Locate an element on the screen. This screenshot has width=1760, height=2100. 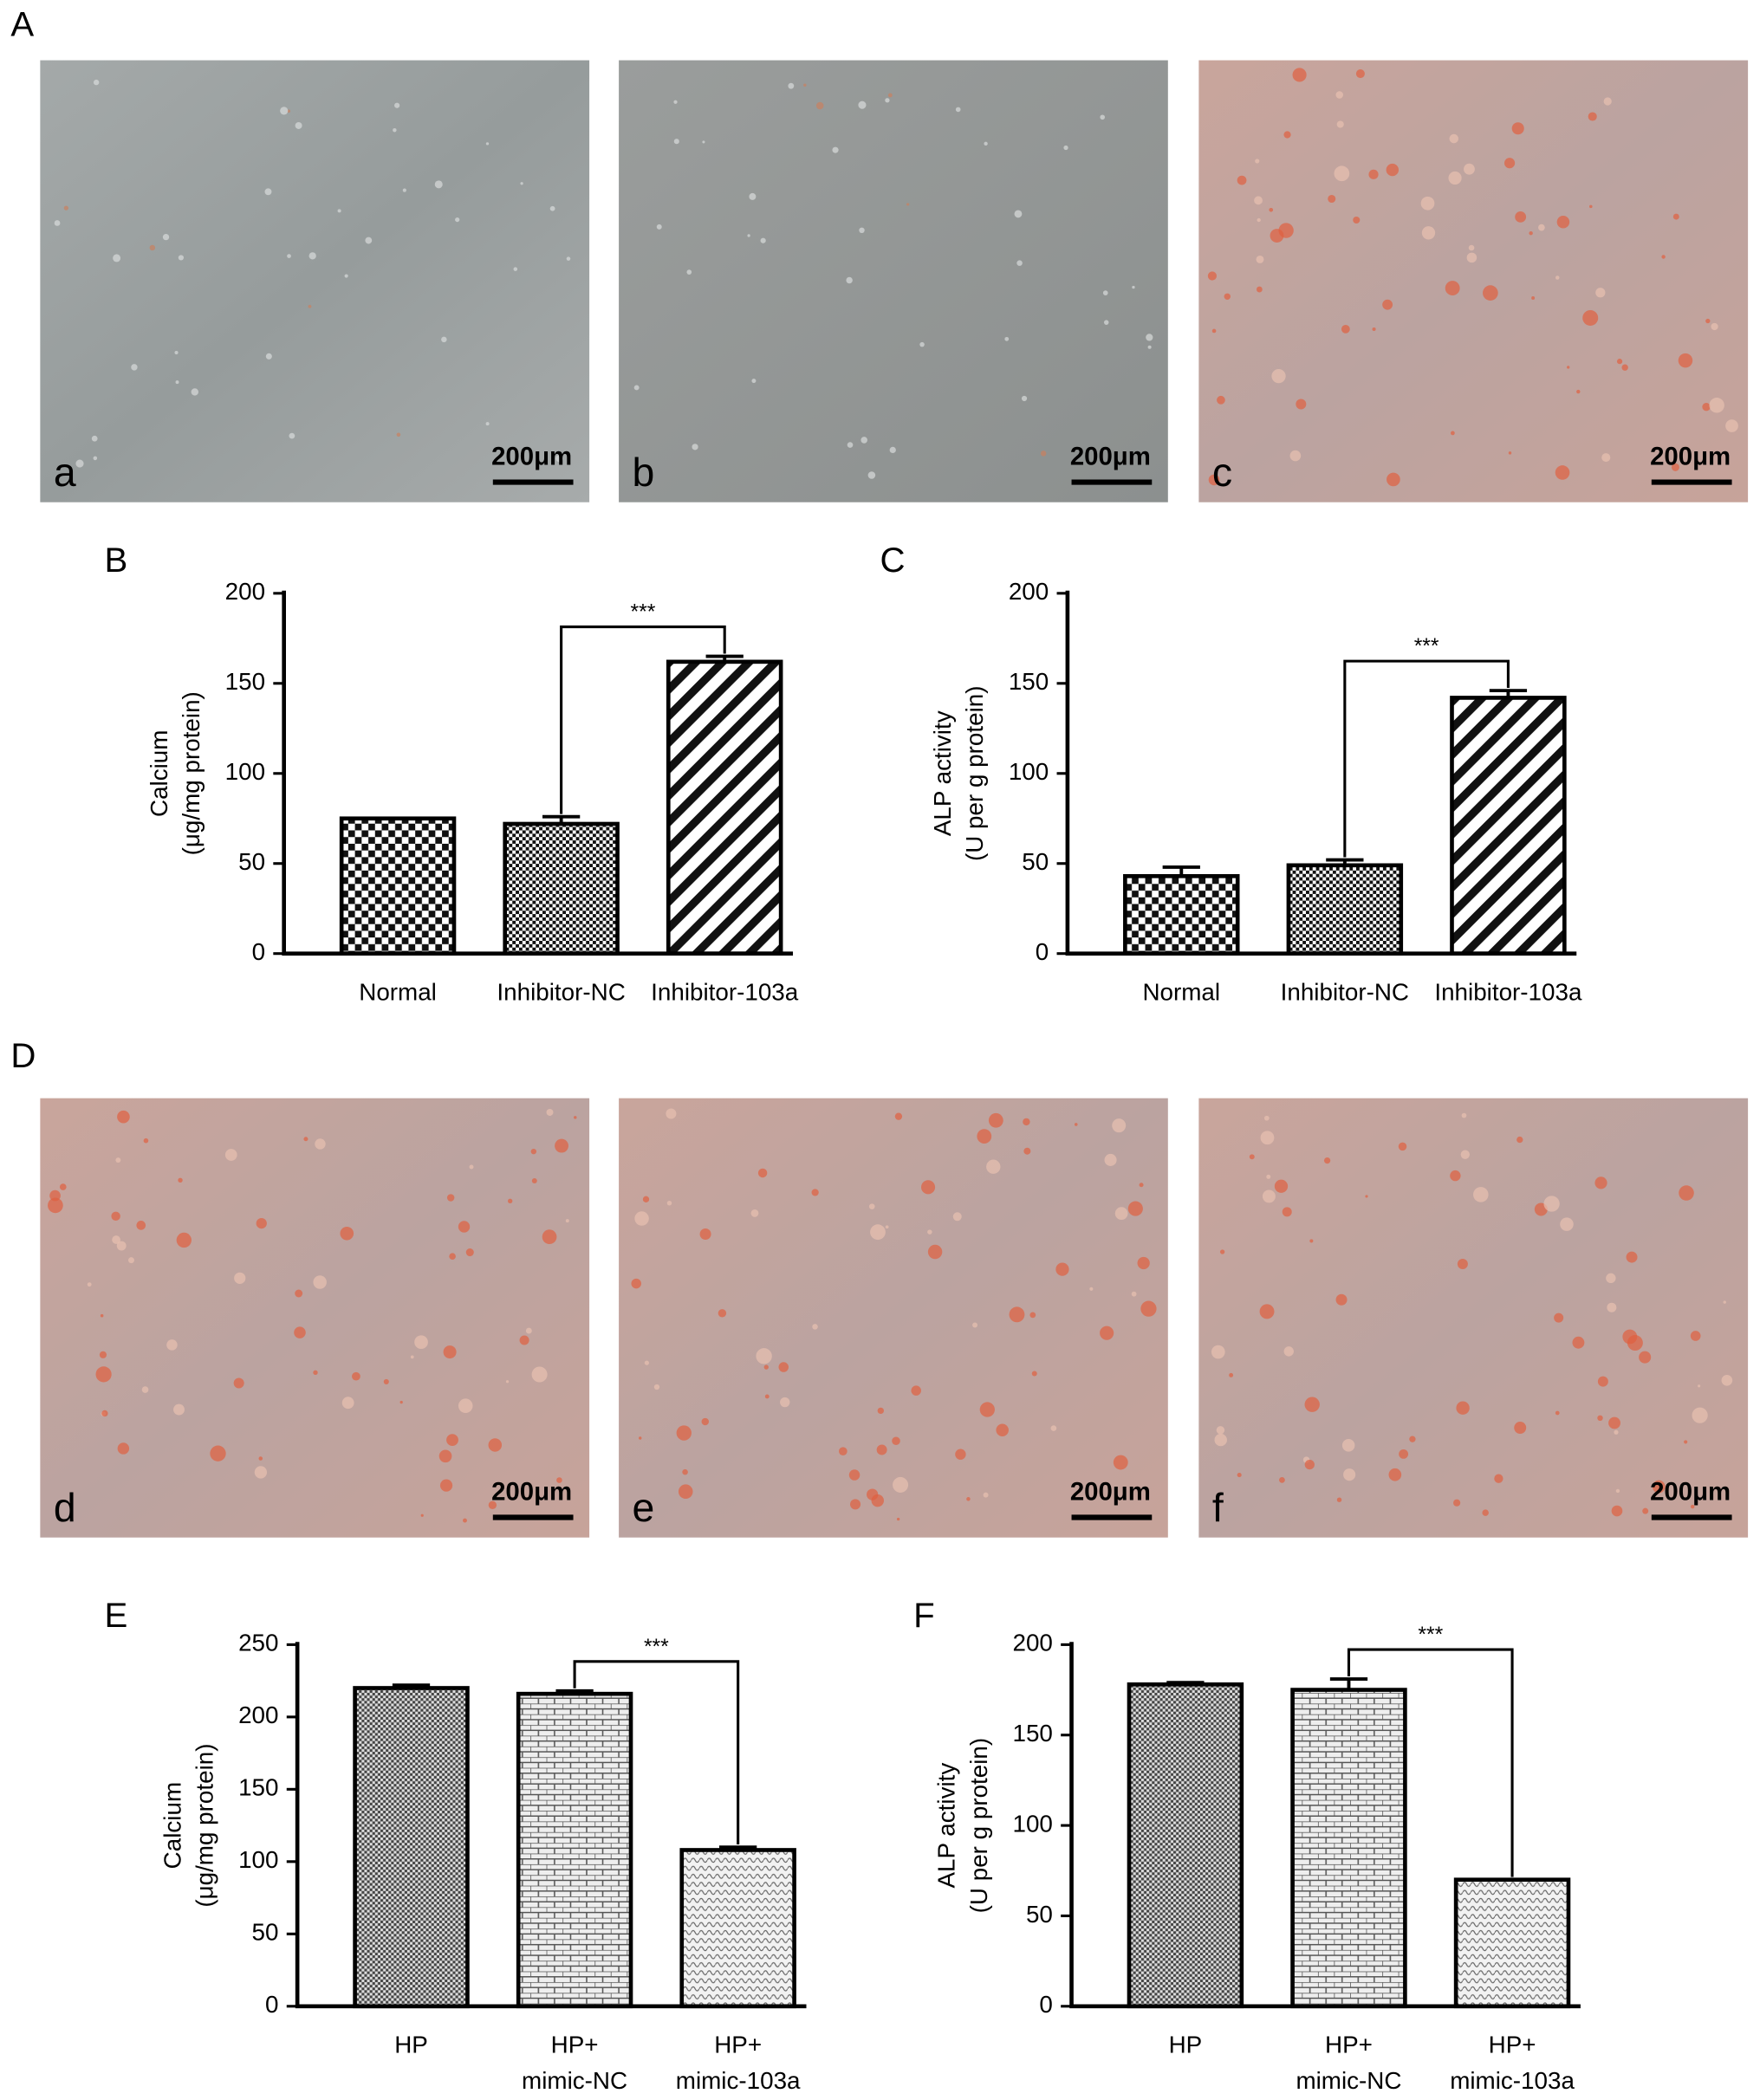
error-bar is located at coordinates (562, 819).